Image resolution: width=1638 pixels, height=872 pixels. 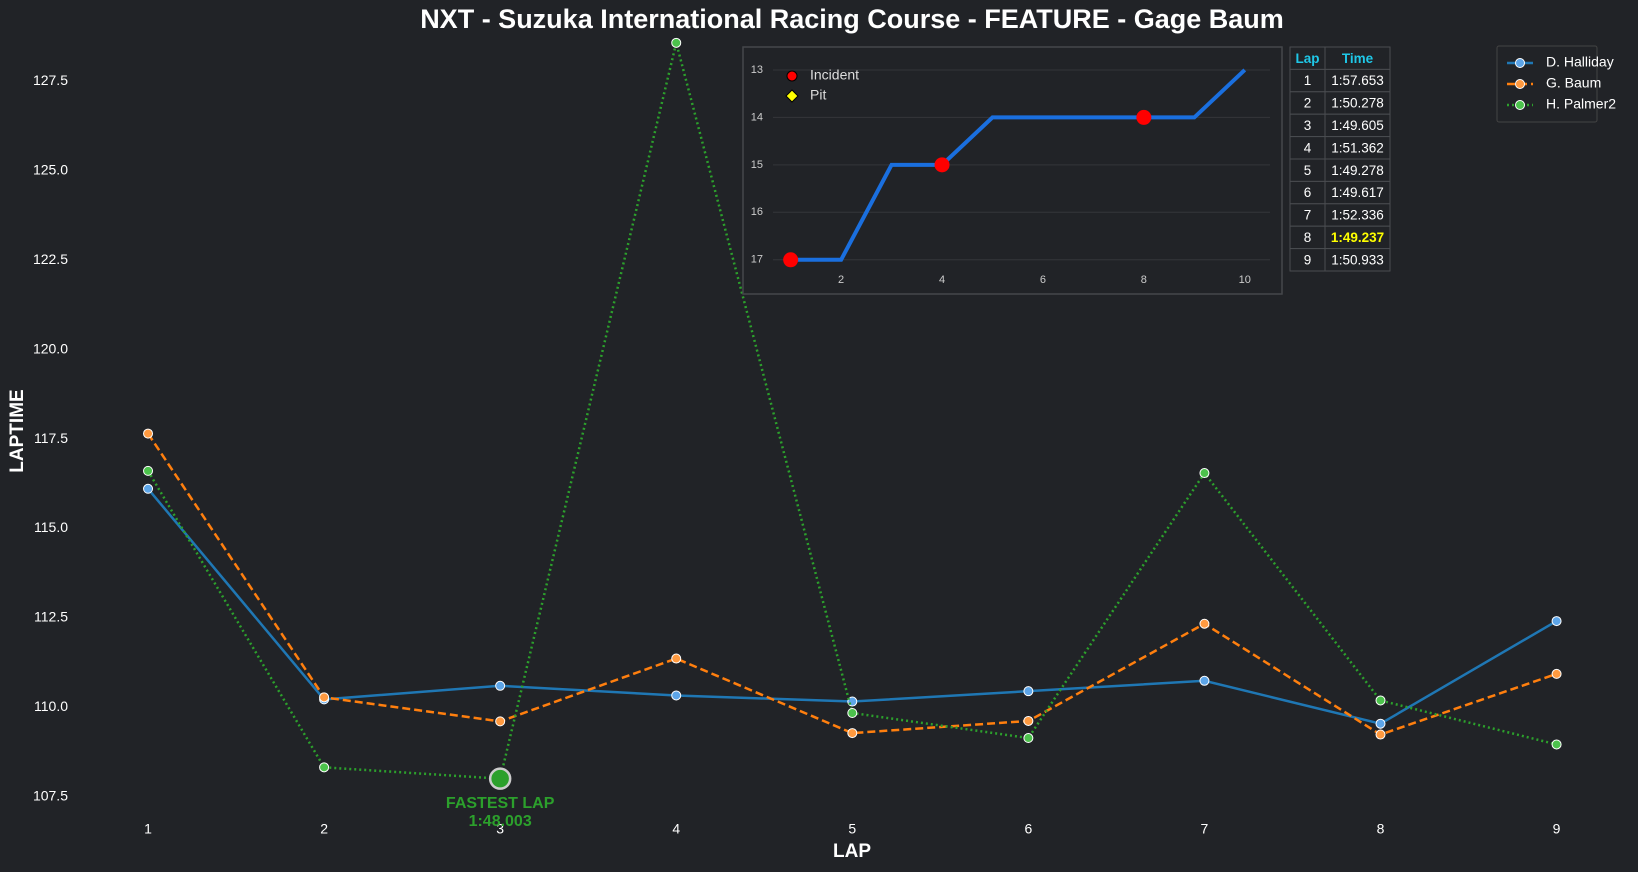 I want to click on table-text: Lap, so click(x=1307, y=58).